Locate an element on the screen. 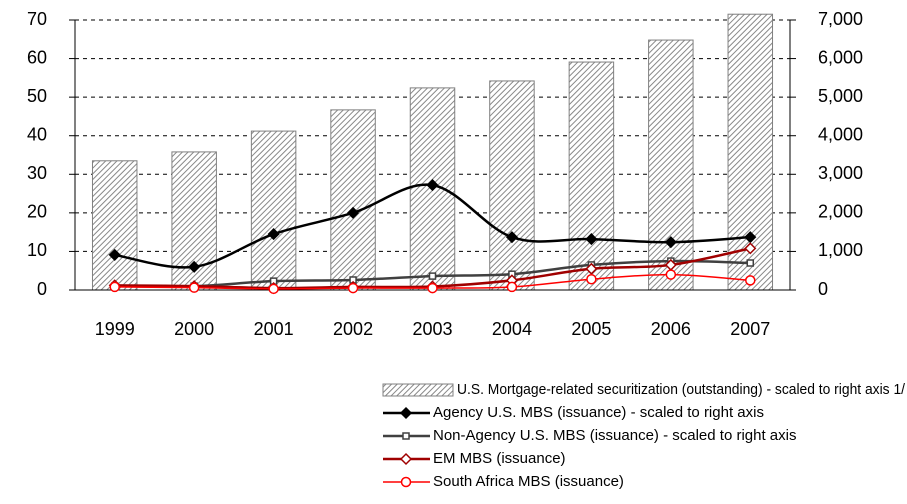 This screenshot has height=504, width=907. y-tick-label: 0 is located at coordinates (42, 289).